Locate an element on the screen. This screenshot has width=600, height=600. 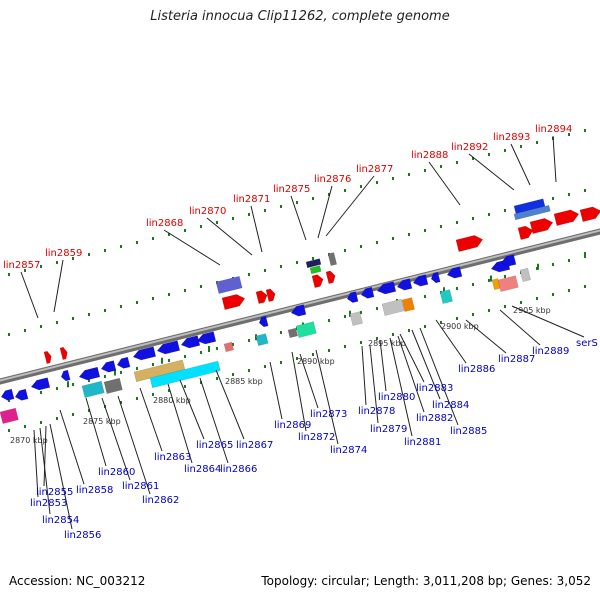
gene-label-top: lin2871 is located at coordinates (251, 199).